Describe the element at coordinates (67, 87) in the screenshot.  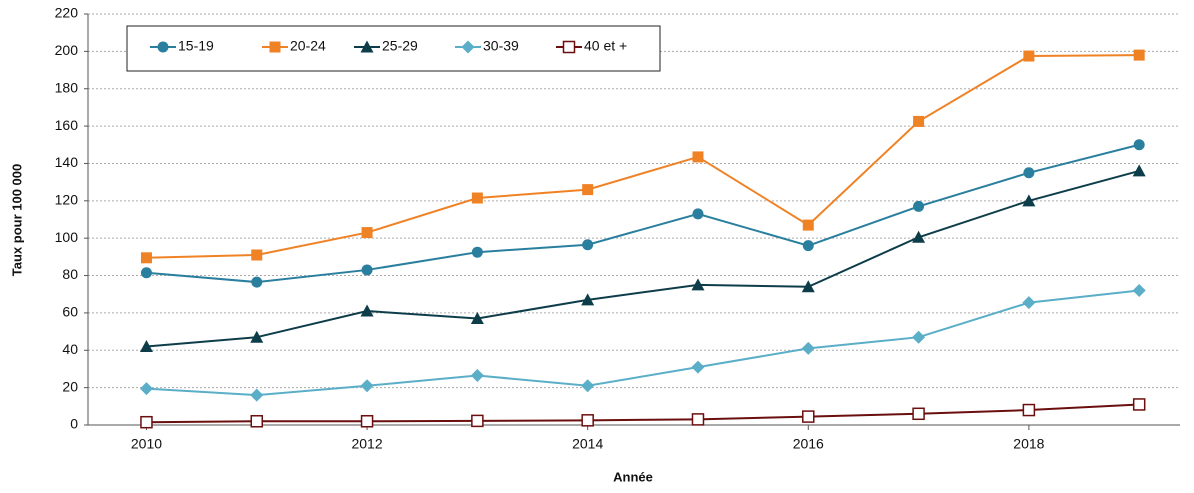
I see `y-tick-label: 180` at that location.